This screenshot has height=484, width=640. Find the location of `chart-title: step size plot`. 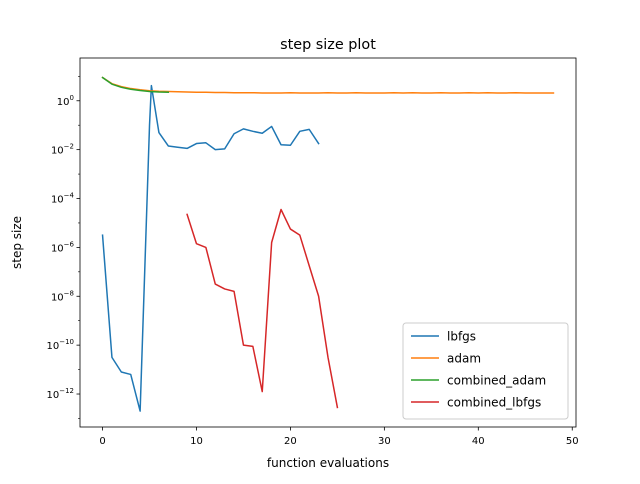

chart-title: step size plot is located at coordinates (328, 45).